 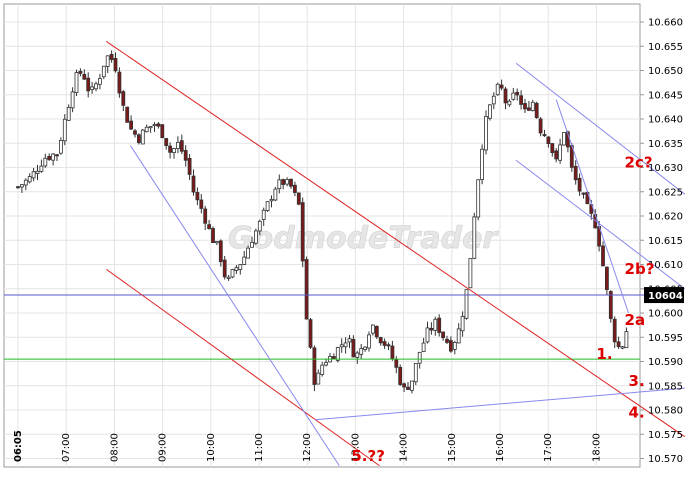 What do you see at coordinates (66, 447) in the screenshot?
I see `x-tick-label: 07:00` at bounding box center [66, 447].